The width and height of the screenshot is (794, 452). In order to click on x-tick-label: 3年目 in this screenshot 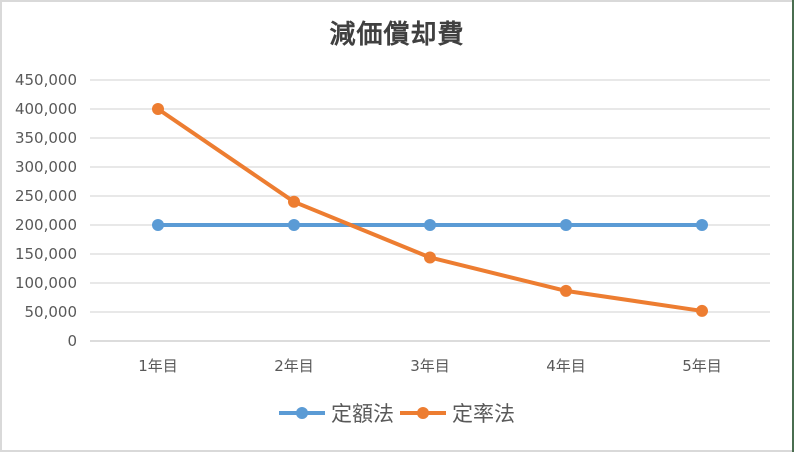, I will do `click(430, 366)`.